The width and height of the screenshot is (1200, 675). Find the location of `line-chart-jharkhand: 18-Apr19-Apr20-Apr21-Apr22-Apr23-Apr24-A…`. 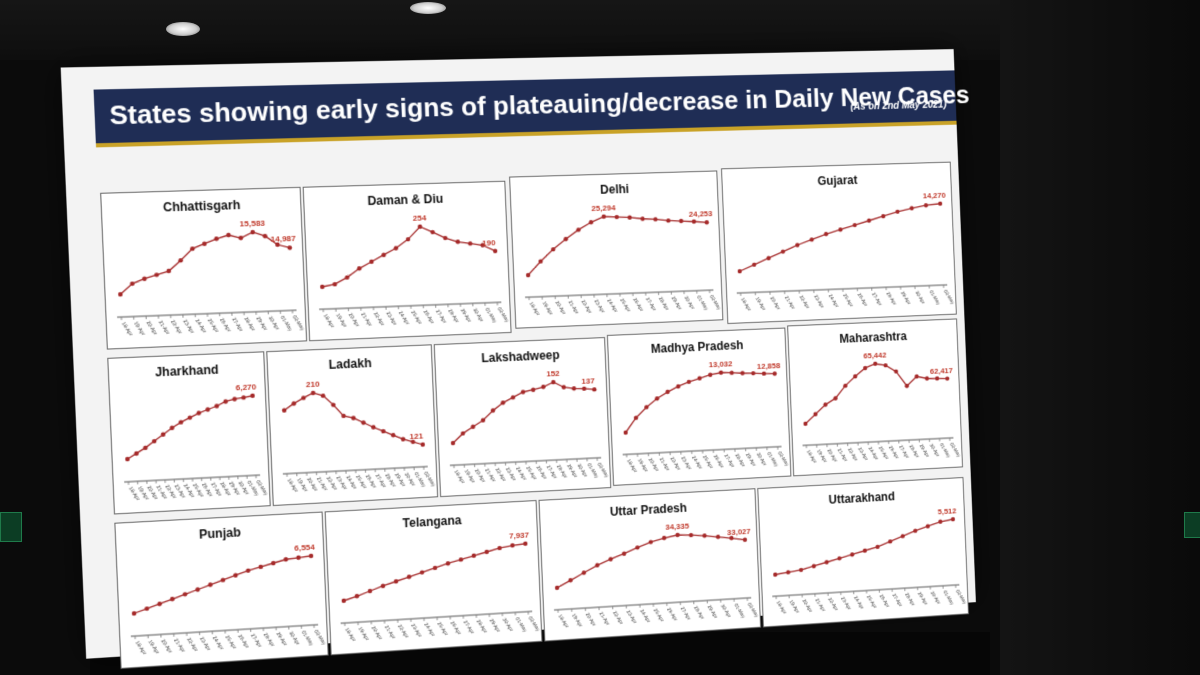

line-chart-jharkhand: 18-Apr19-Apr20-Apr21-Apr22-Apr23-Apr24-A… is located at coordinates (188, 432).